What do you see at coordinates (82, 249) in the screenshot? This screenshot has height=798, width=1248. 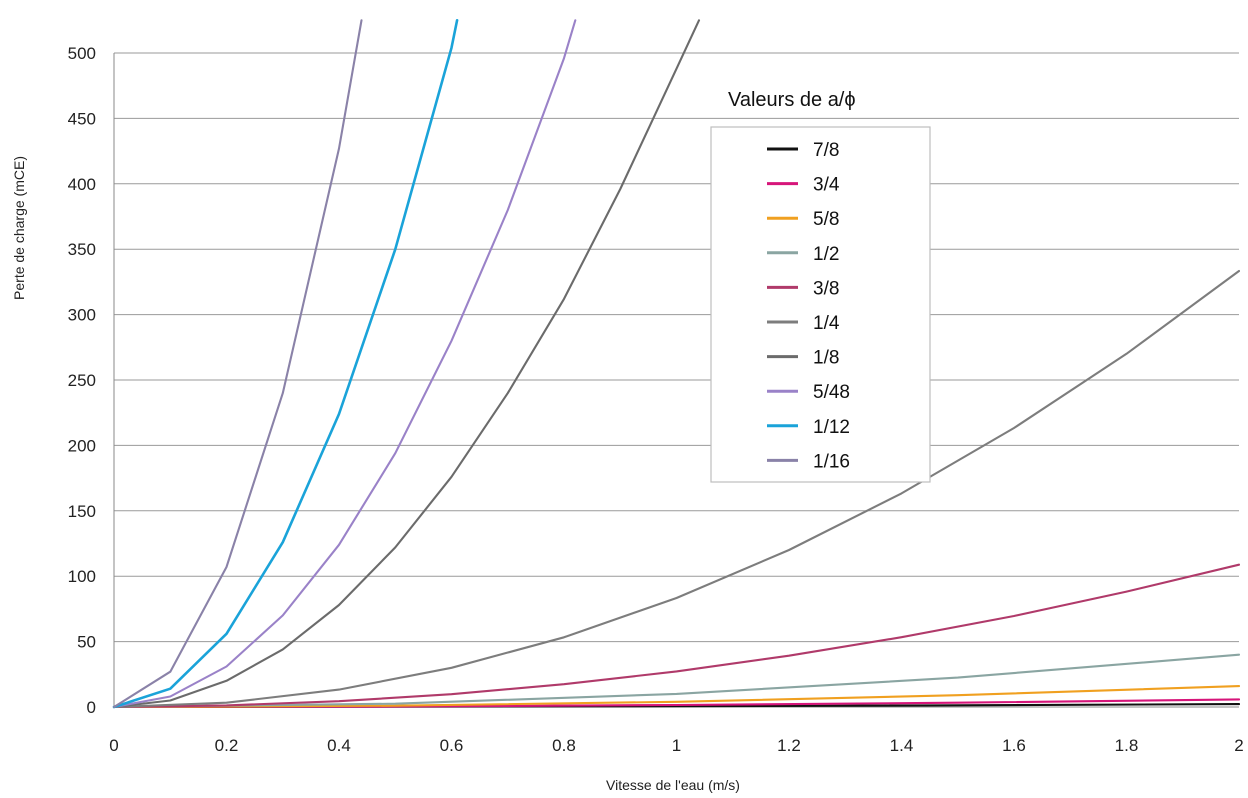 I see `y-tick-label: 350` at bounding box center [82, 249].